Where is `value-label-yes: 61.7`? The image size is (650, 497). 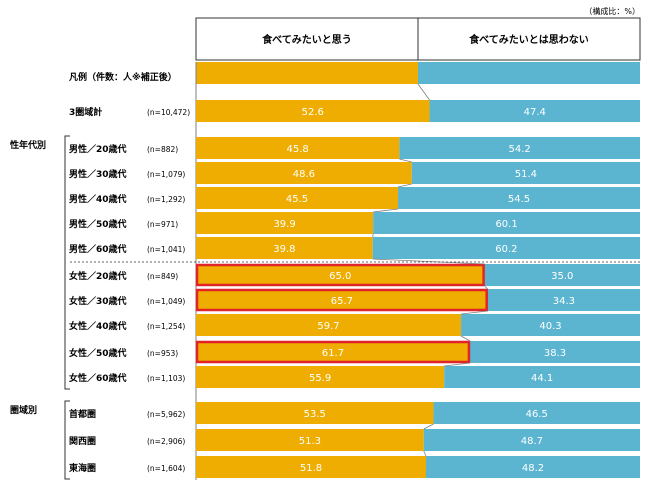 value-label-yes: 61.7 is located at coordinates (333, 353).